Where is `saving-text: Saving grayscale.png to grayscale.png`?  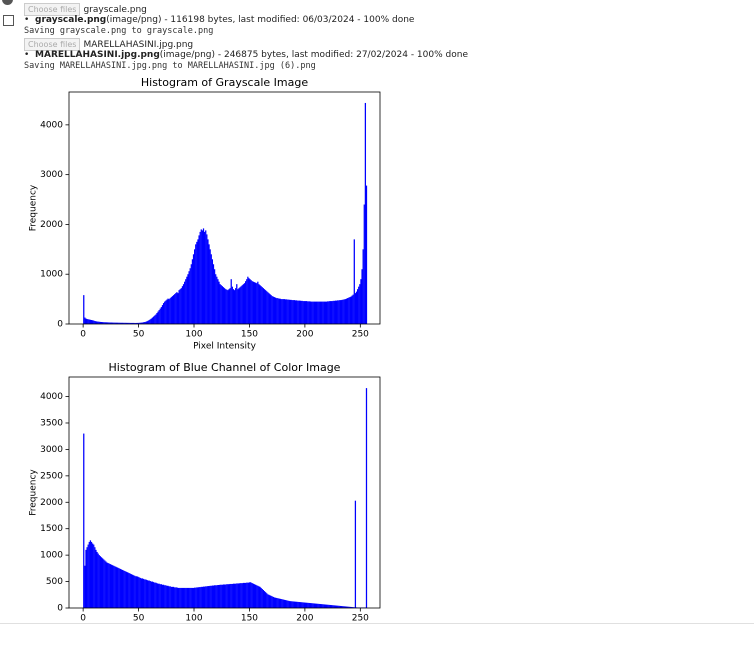
saving-text: Saving grayscale.png to grayscale.png is located at coordinates (119, 31).